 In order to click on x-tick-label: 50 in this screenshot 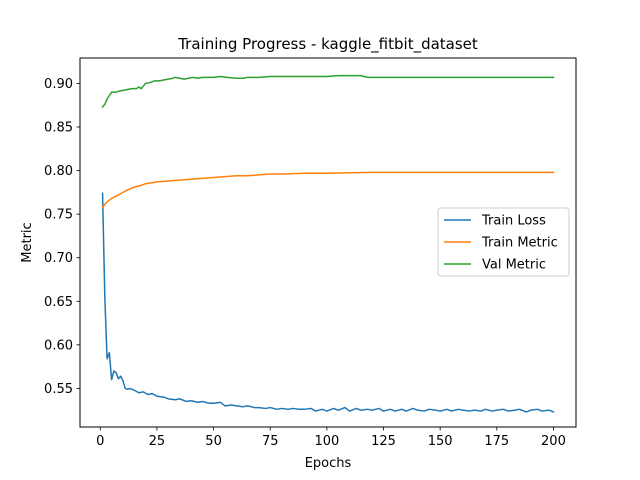, I will do `click(213, 441)`.